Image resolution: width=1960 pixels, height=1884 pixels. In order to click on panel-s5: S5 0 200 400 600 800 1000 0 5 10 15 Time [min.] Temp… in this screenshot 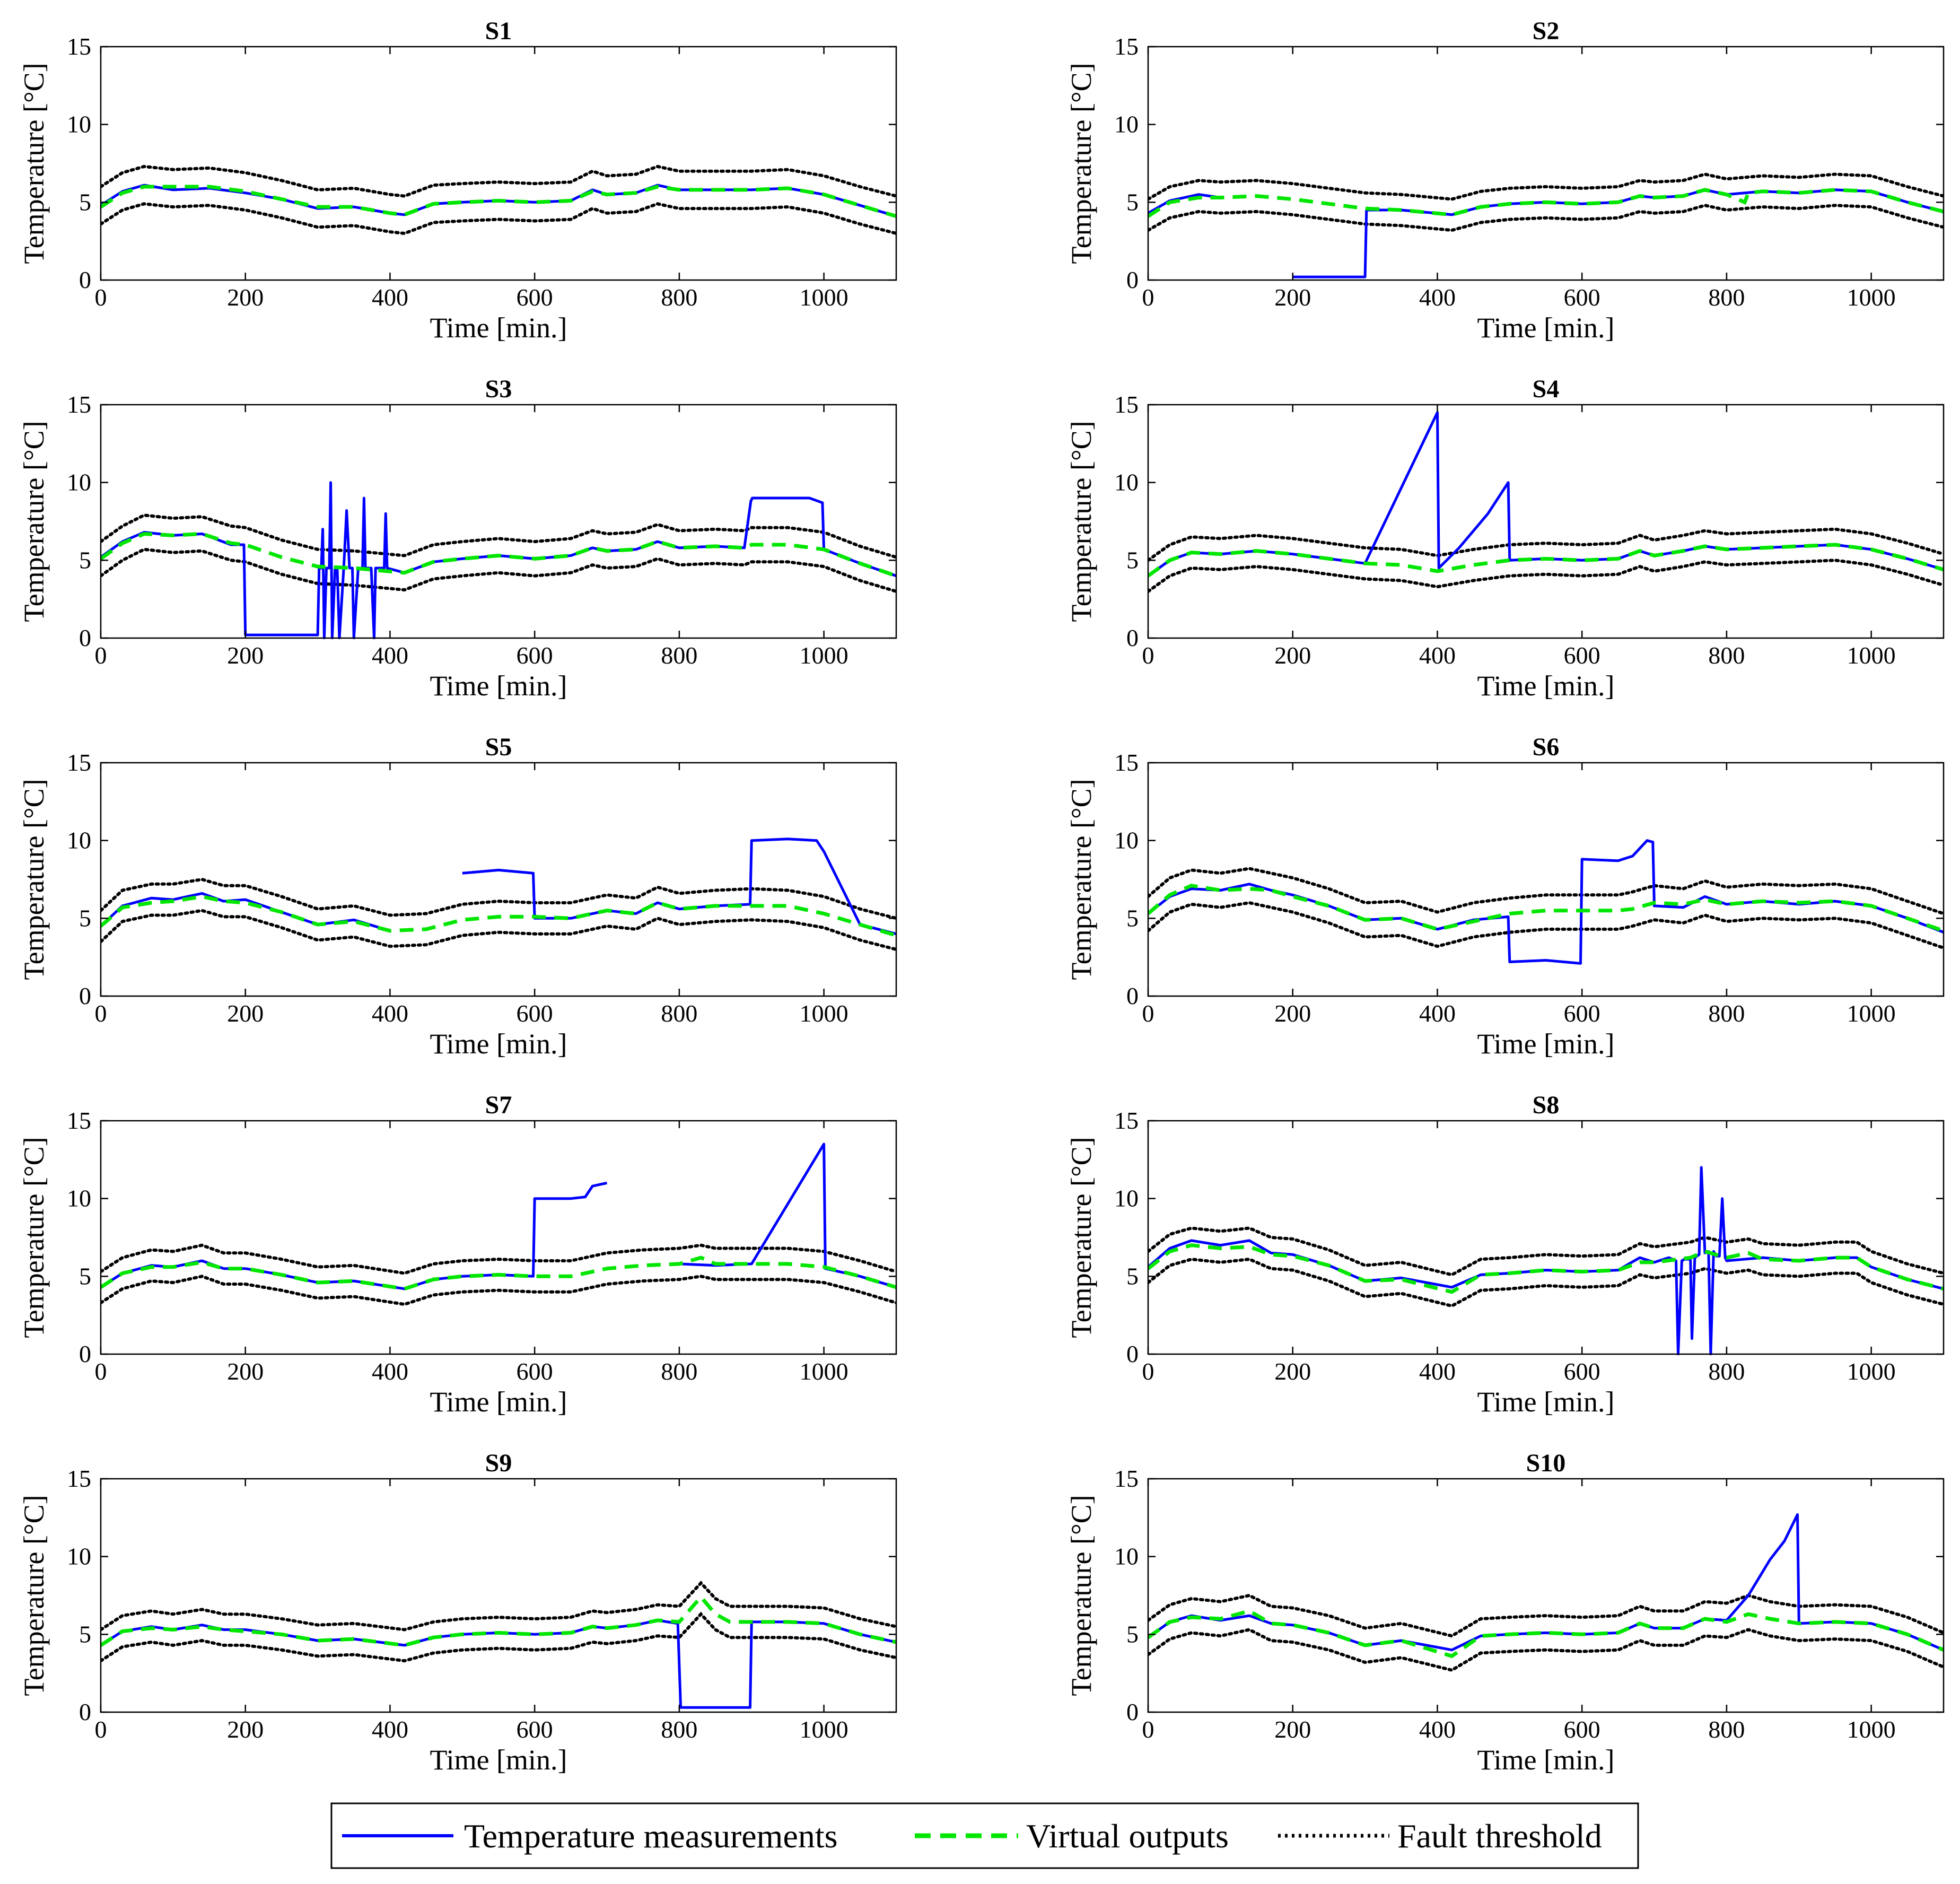, I will do `click(457, 896)`.